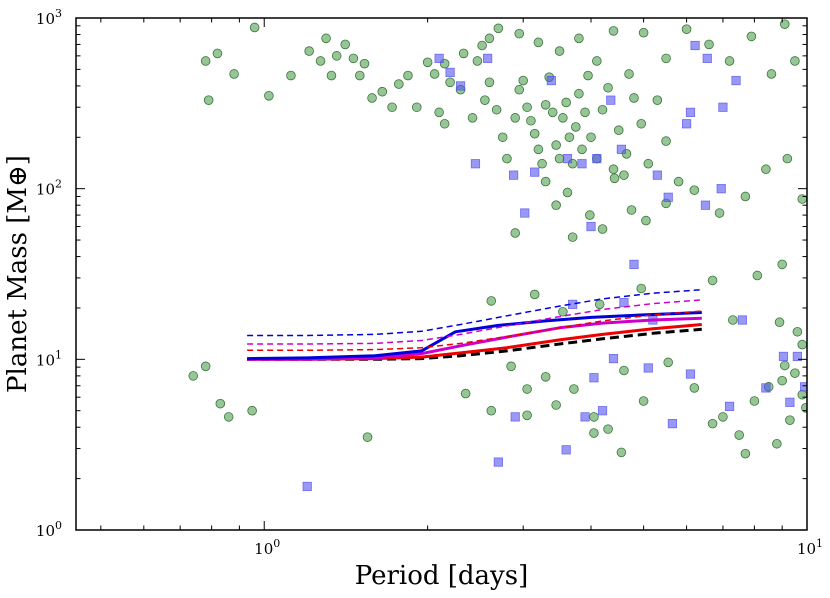 This screenshot has width=830, height=598. I want to click on x-axis-label: Period [days], so click(441, 576).